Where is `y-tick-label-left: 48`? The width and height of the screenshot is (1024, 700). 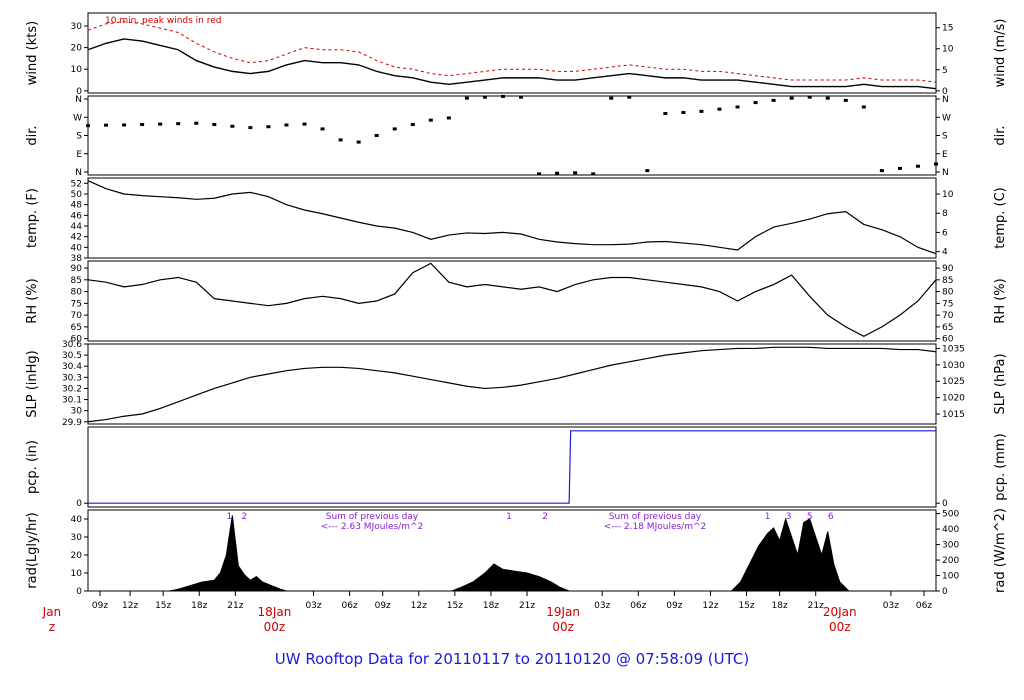 y-tick-label-left: 48 is located at coordinates (77, 206).